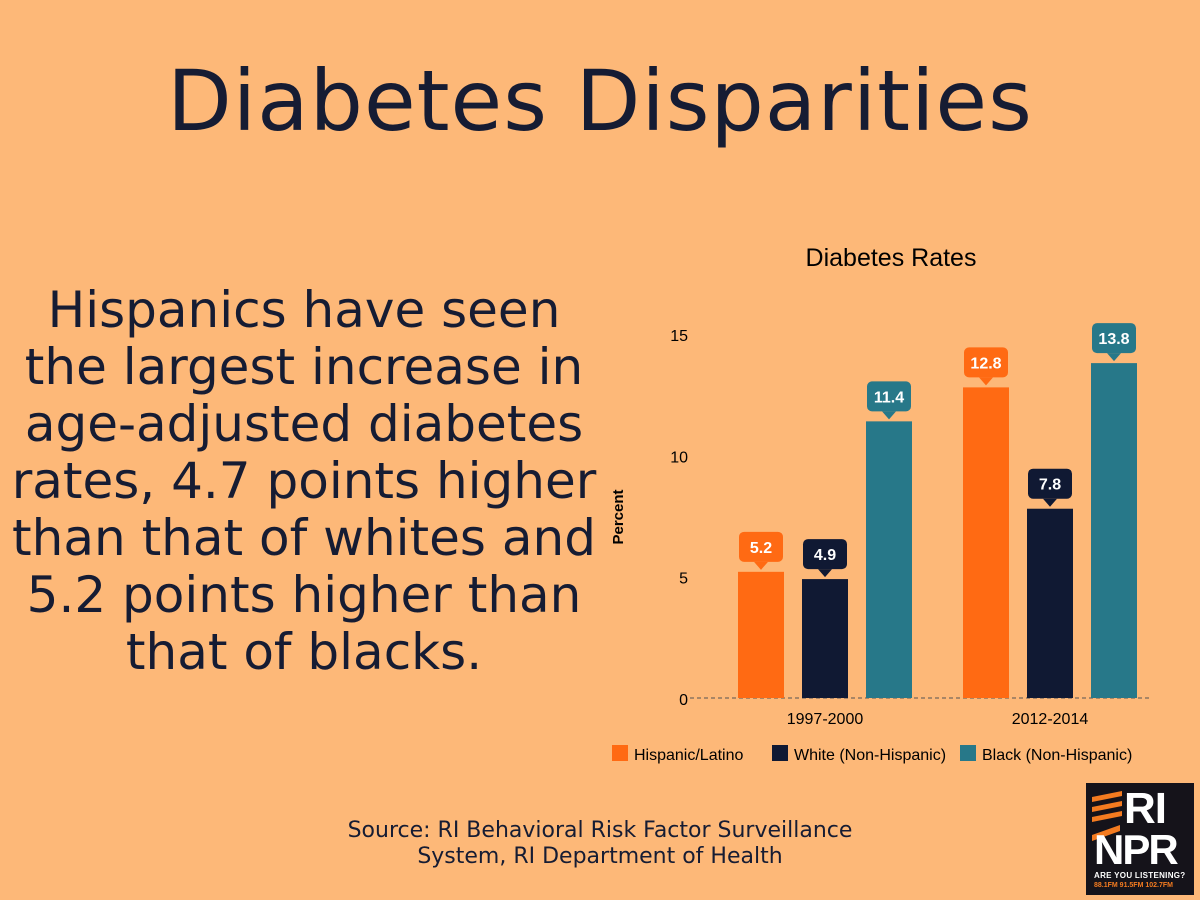  Describe the element at coordinates (683, 700) in the screenshot. I see `y-tick-label: 0` at that location.